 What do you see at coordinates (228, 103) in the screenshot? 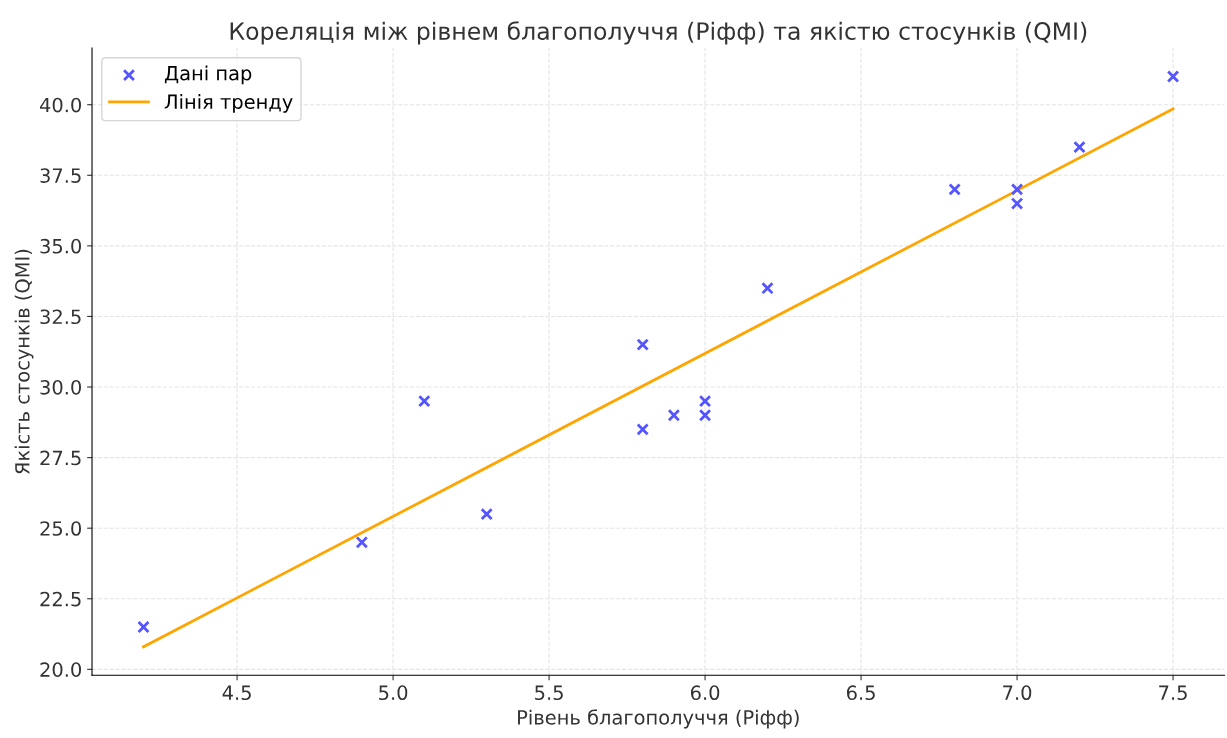
I see `legend-label: Лінія тренду` at bounding box center [228, 103].